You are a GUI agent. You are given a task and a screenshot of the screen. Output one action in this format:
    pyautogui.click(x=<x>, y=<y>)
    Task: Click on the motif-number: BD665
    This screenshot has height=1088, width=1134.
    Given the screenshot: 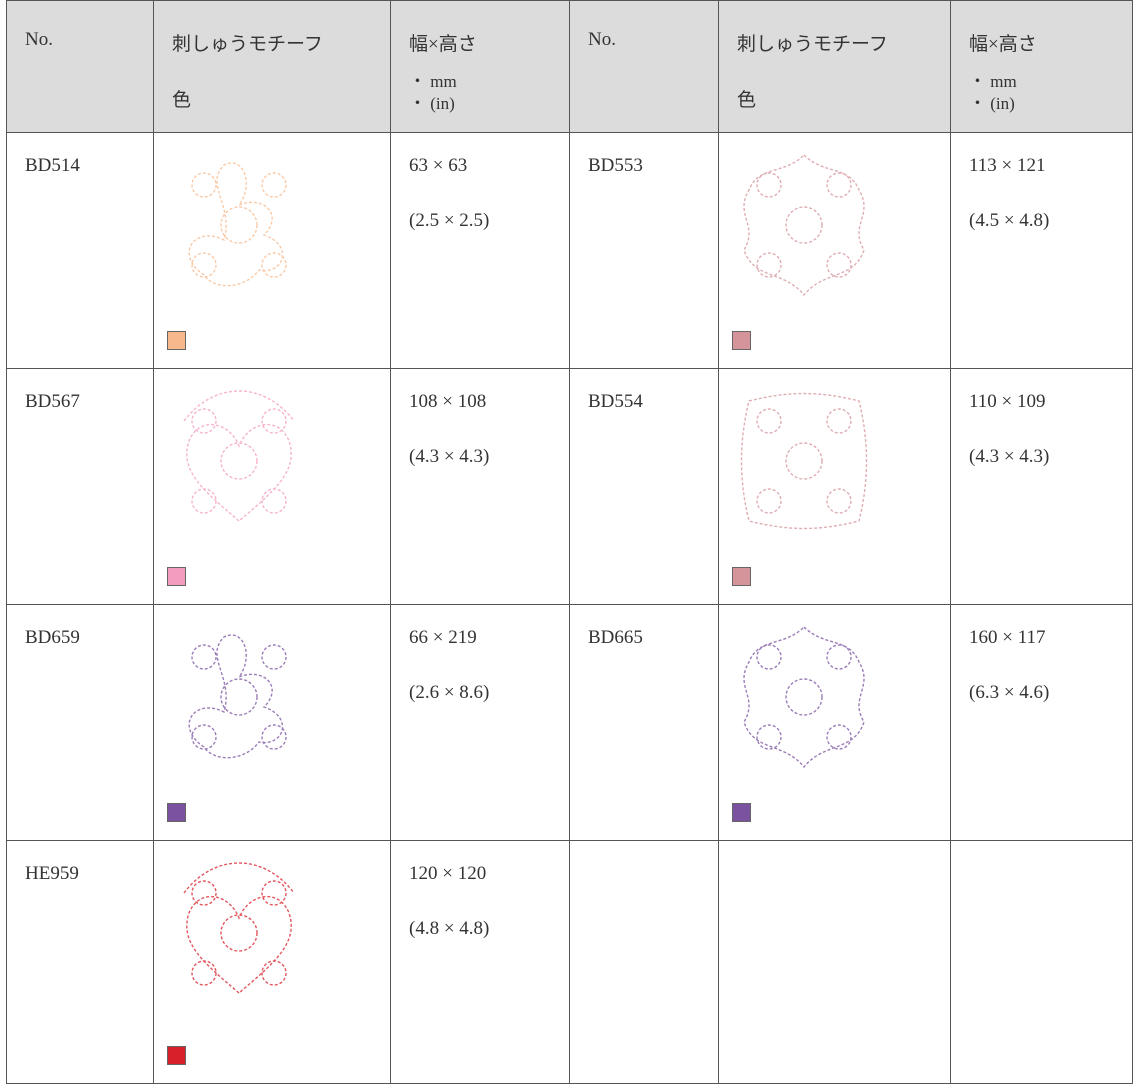 What is the action you would take?
    pyautogui.click(x=615, y=637)
    